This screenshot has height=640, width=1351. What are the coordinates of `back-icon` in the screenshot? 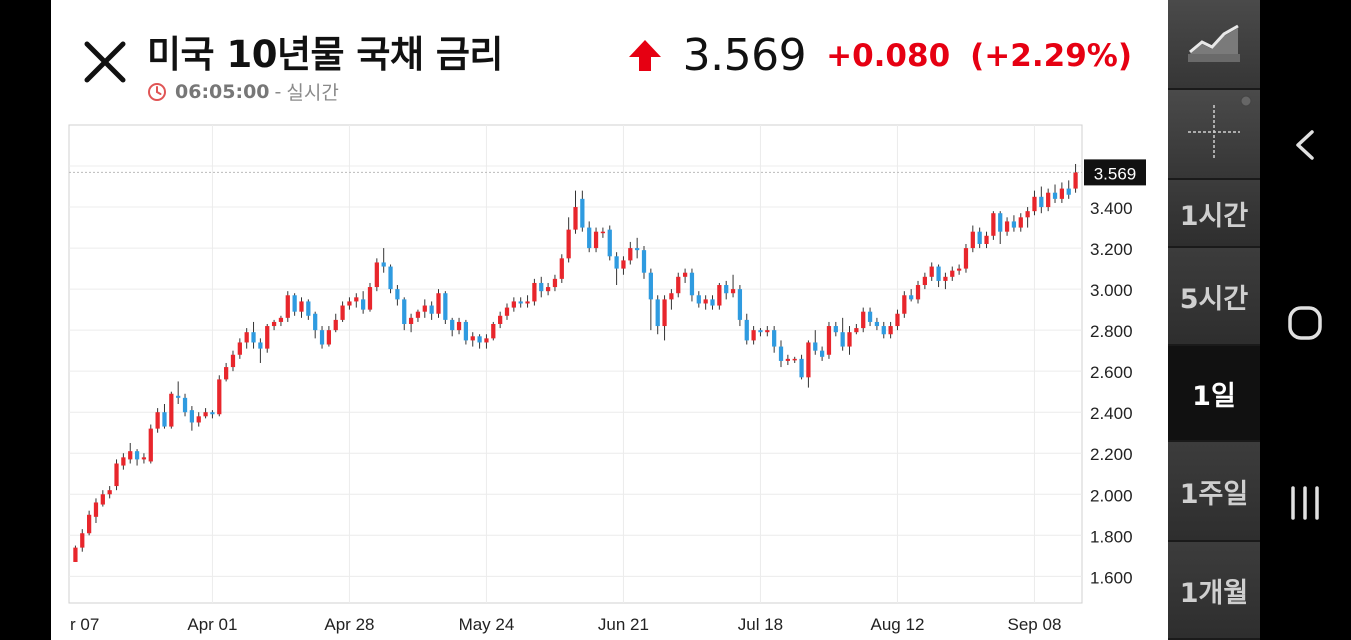 It's located at (1305, 145).